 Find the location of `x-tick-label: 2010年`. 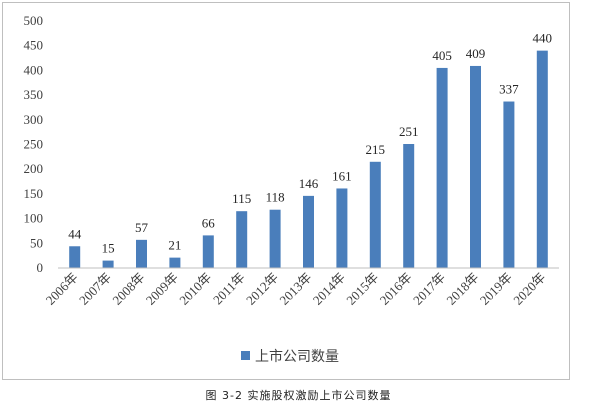

x-tick-label: 2010年 is located at coordinates (195, 289).